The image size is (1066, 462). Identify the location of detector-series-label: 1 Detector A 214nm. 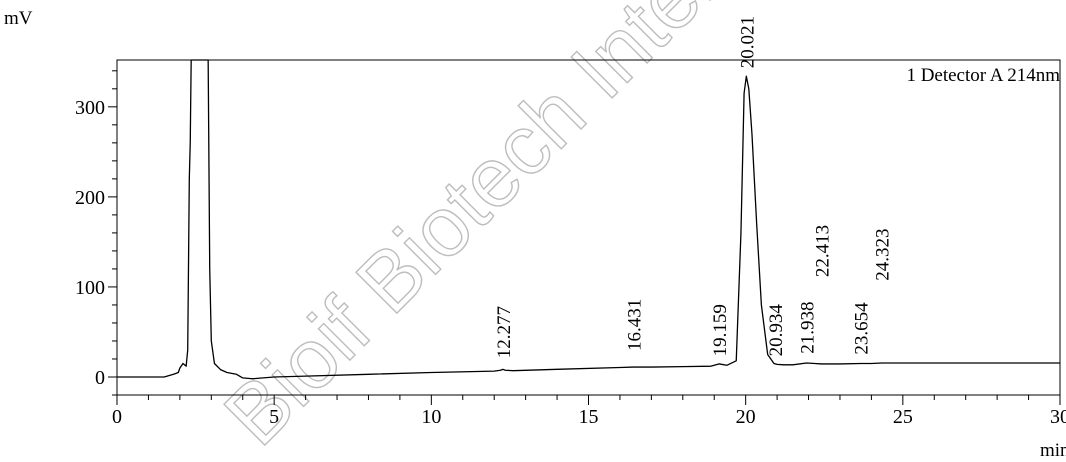
(983, 75).